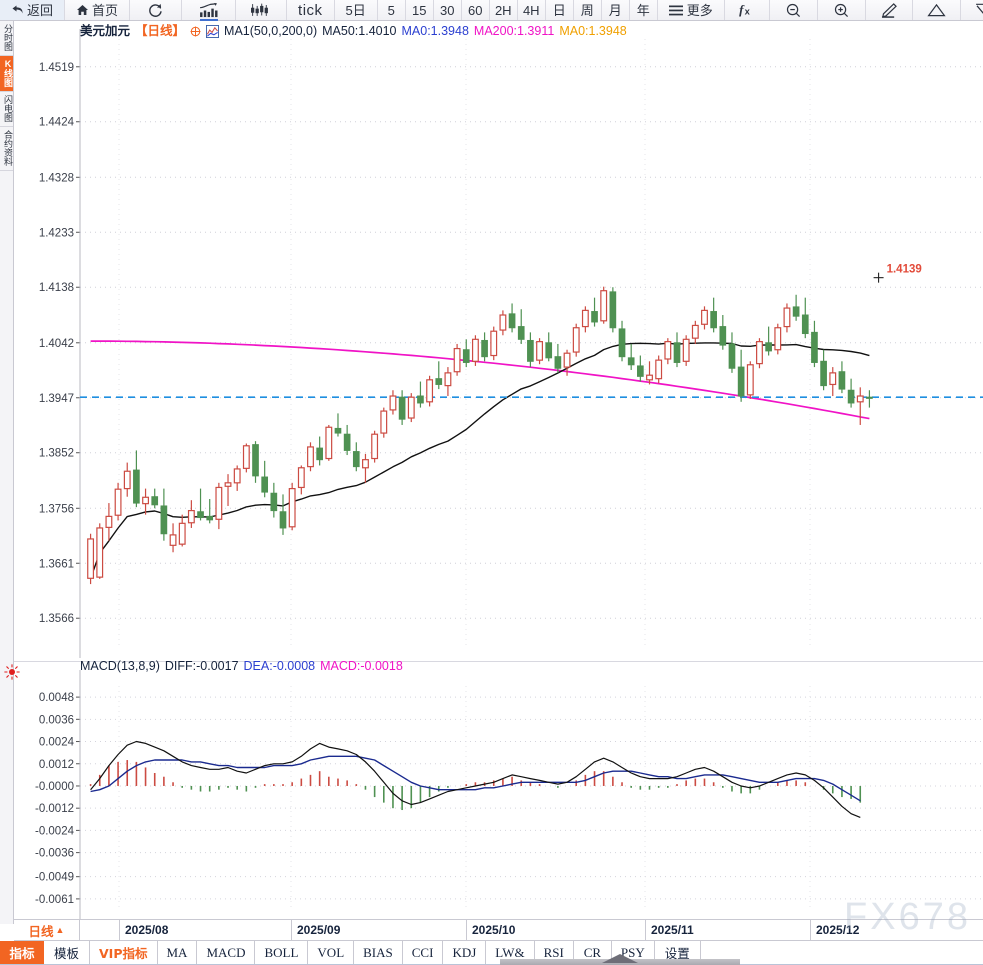 This screenshot has width=983, height=965. I want to click on period-5: 5, so click(392, 10).